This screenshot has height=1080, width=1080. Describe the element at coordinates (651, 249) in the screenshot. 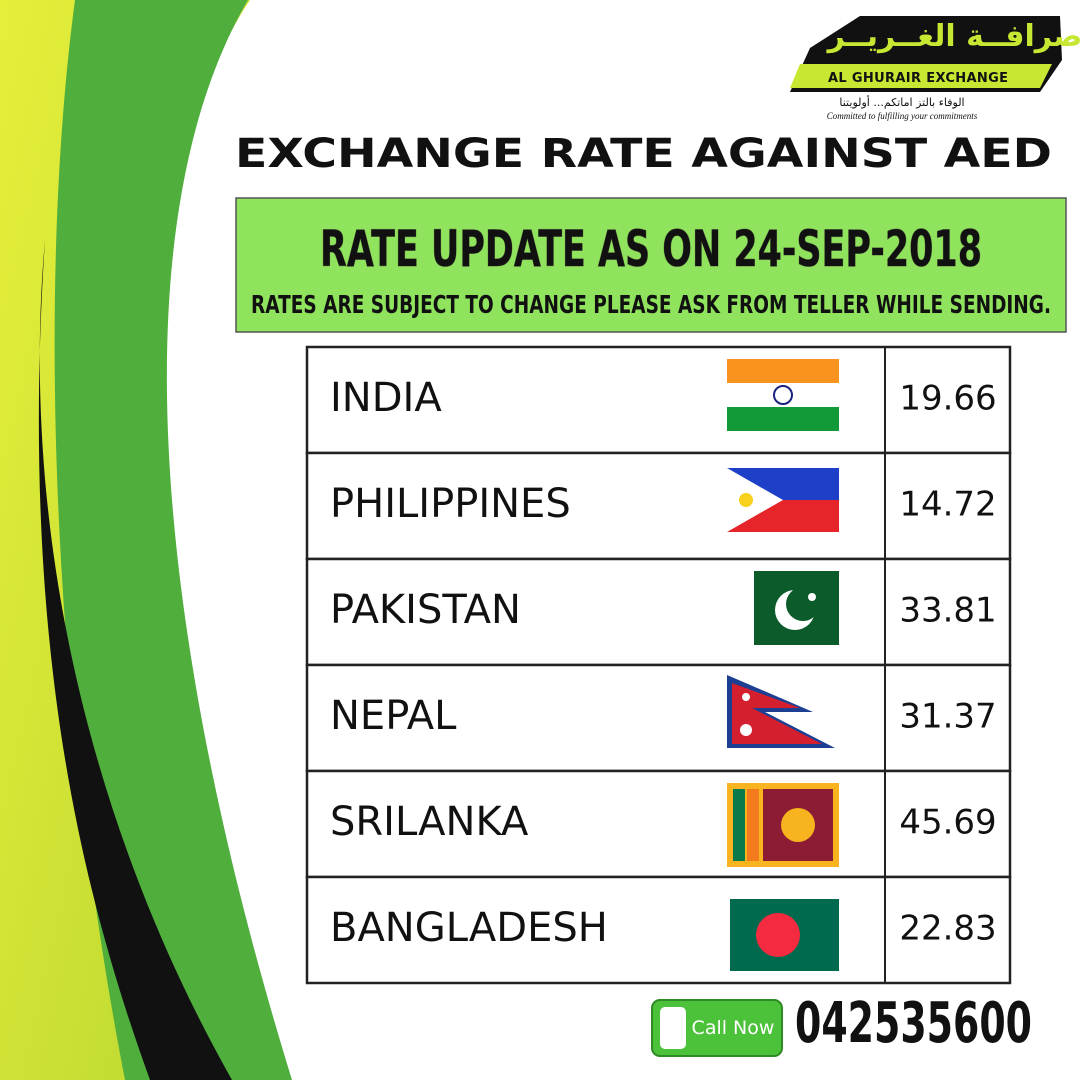

I see `banner-headline: RATE UPDATE AS ON 24-SEP-2018` at that location.